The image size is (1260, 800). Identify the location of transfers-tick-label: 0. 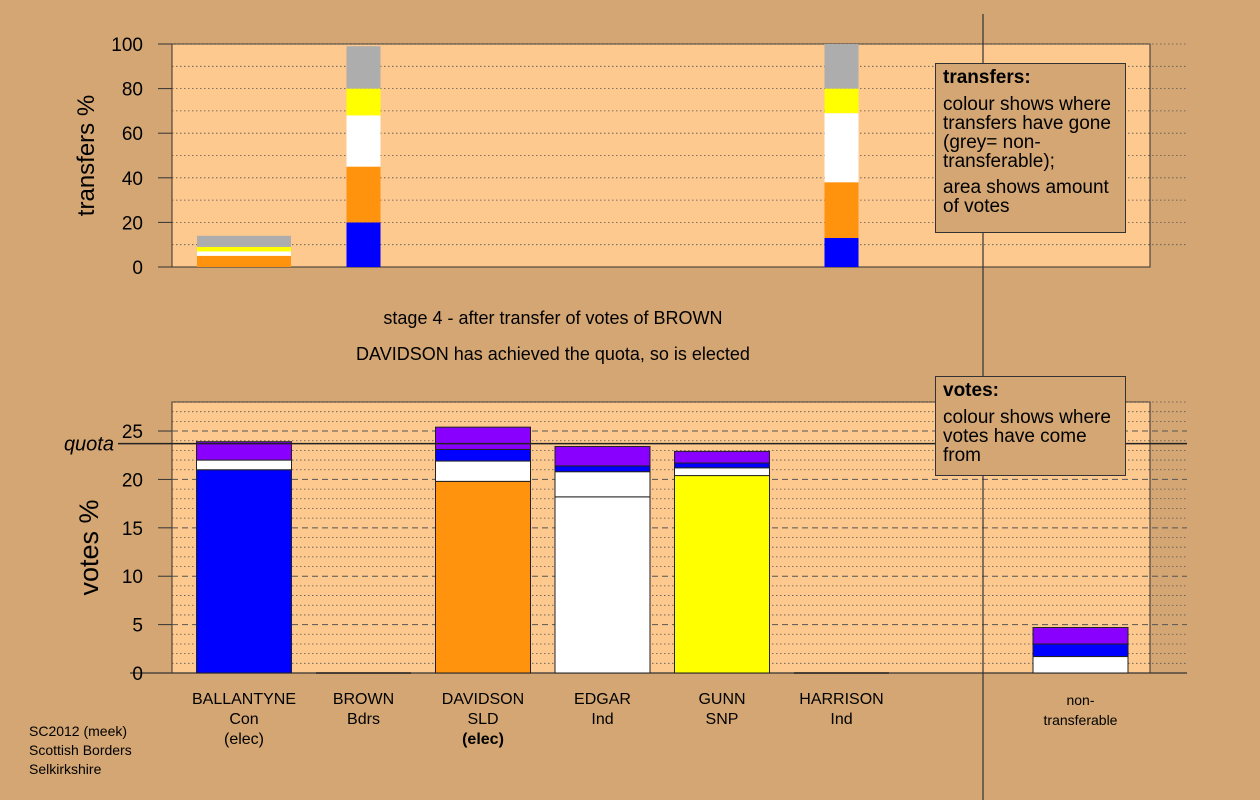
(137, 268).